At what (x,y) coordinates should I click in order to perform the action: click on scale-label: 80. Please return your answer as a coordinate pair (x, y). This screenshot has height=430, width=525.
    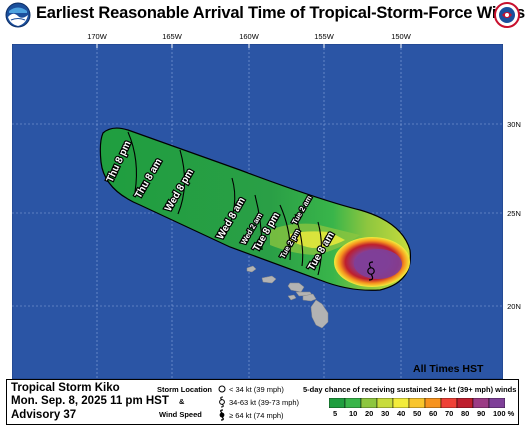
    Looking at the image, I should click on (465, 413).